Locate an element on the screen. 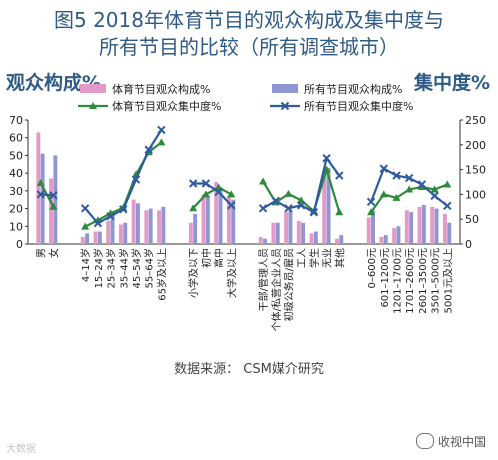 This screenshot has width=498, height=460. x-category-label: 1201–1700元 is located at coordinates (397, 281).